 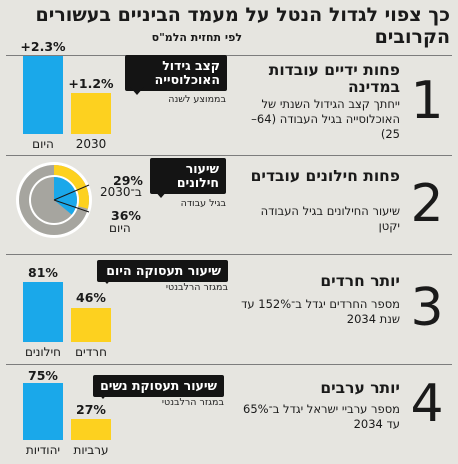 I want to click on section-body: שיעור החילונים בגיל העבודה יקטן, so click(x=330, y=218).